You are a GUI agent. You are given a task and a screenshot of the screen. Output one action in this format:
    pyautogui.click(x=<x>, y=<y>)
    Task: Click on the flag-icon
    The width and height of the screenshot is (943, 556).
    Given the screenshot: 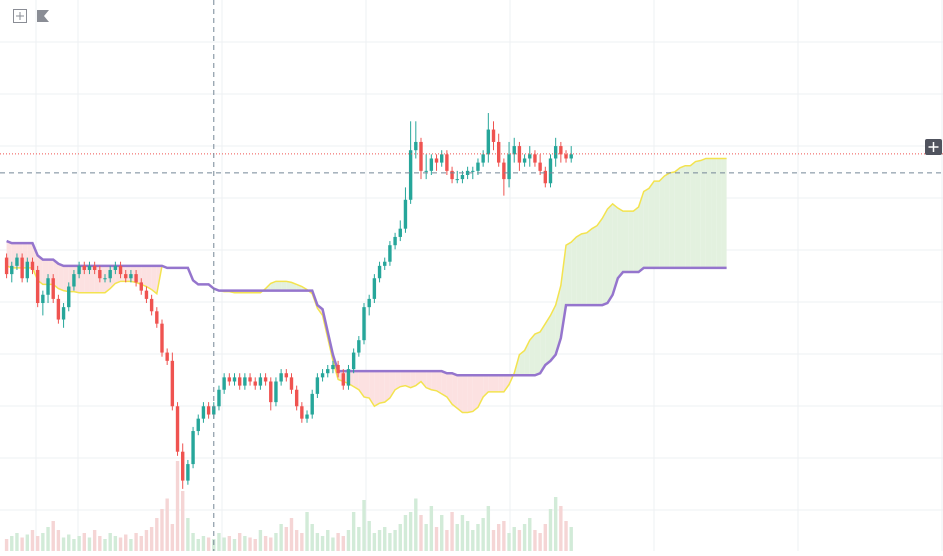 What is the action you would take?
    pyautogui.click(x=43, y=16)
    